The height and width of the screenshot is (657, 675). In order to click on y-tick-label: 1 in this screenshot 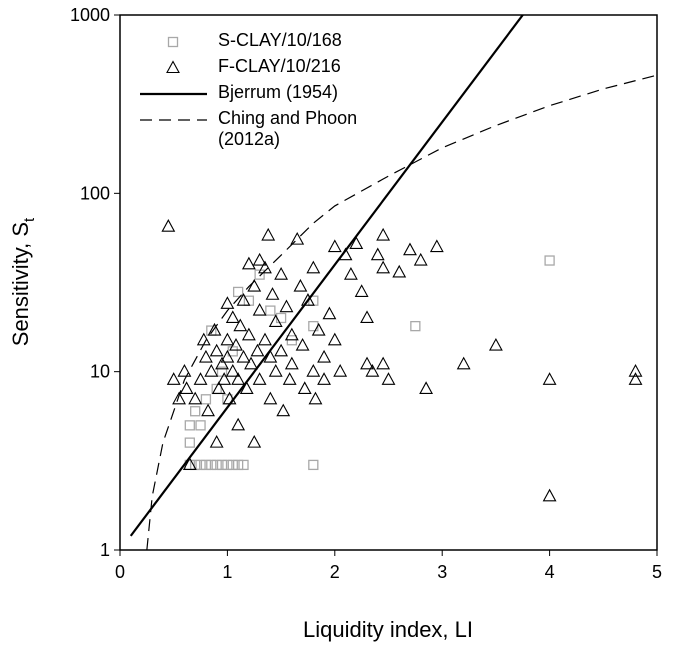, I will do `click(105, 550)`.